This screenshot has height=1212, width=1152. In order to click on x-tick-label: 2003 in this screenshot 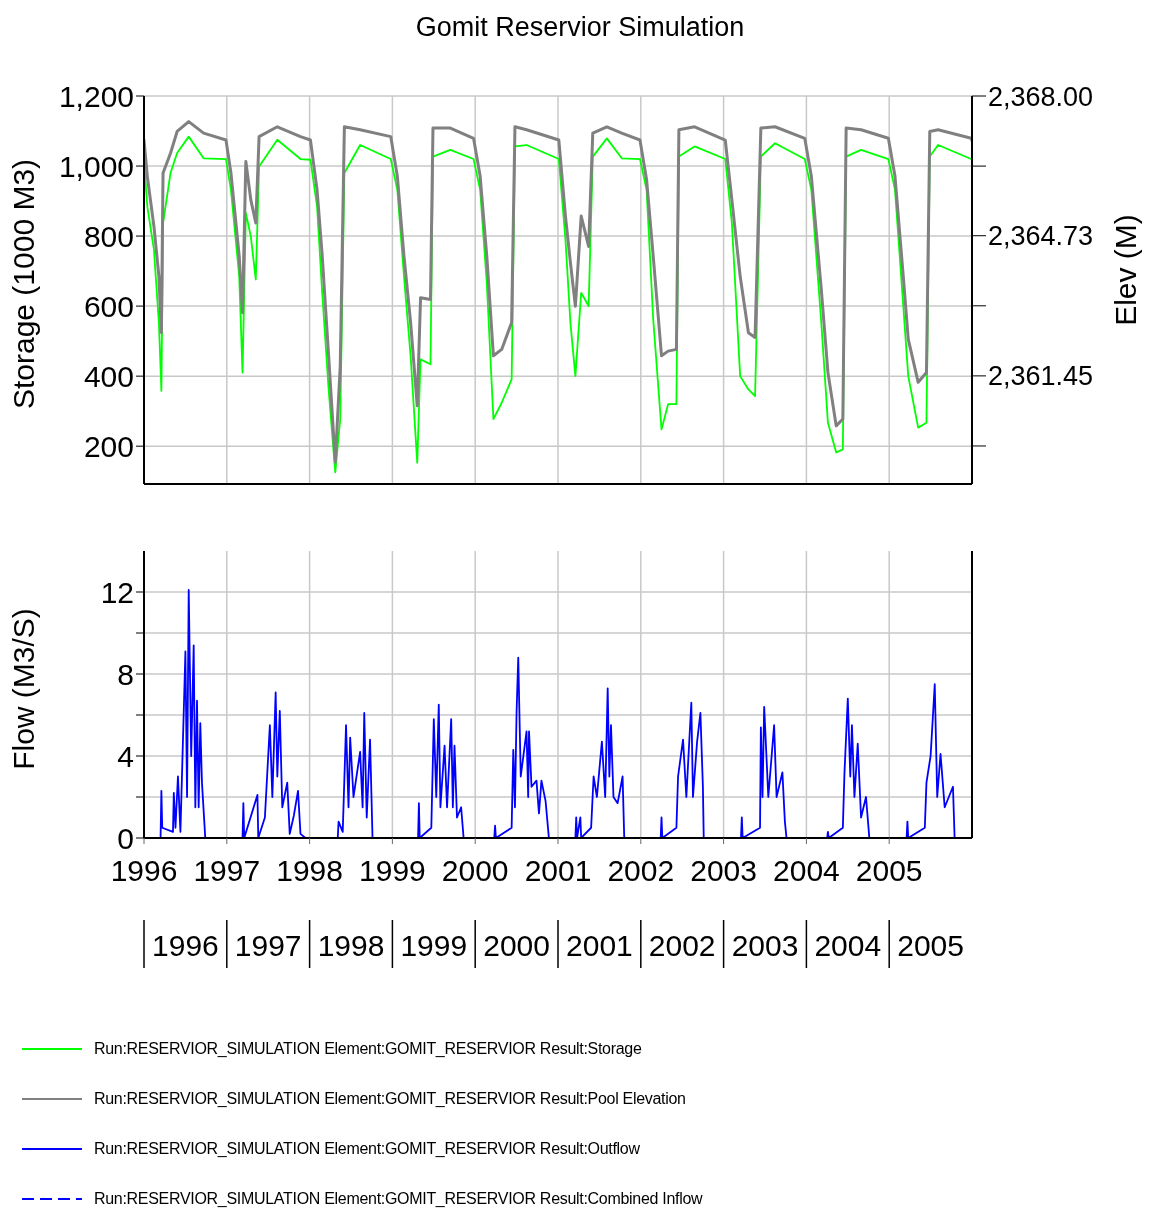, I will do `click(723, 871)`.